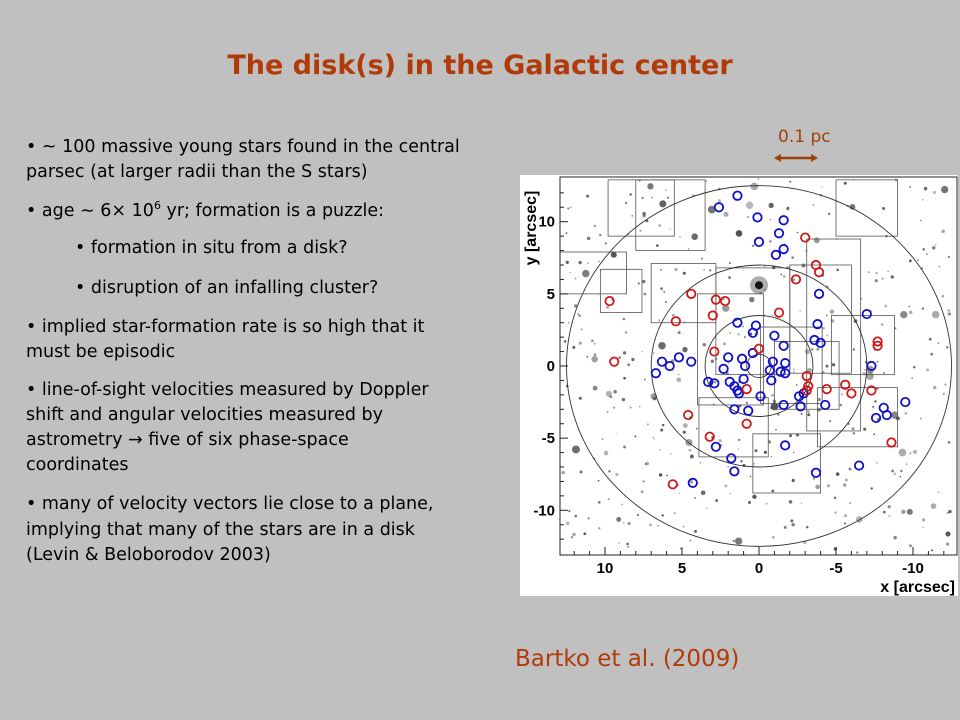 The image size is (960, 720). I want to click on y-tick-label: -10, so click(544, 510).